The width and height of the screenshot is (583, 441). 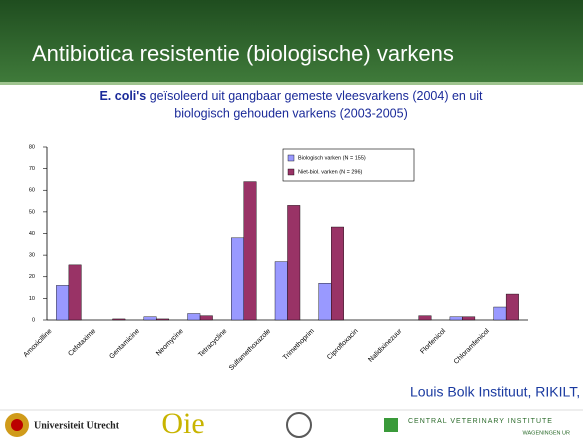 What do you see at coordinates (496, 392) in the screenshot?
I see `credit: Louis Bolk Instituut, RIKILT, CVI` at bounding box center [496, 392].